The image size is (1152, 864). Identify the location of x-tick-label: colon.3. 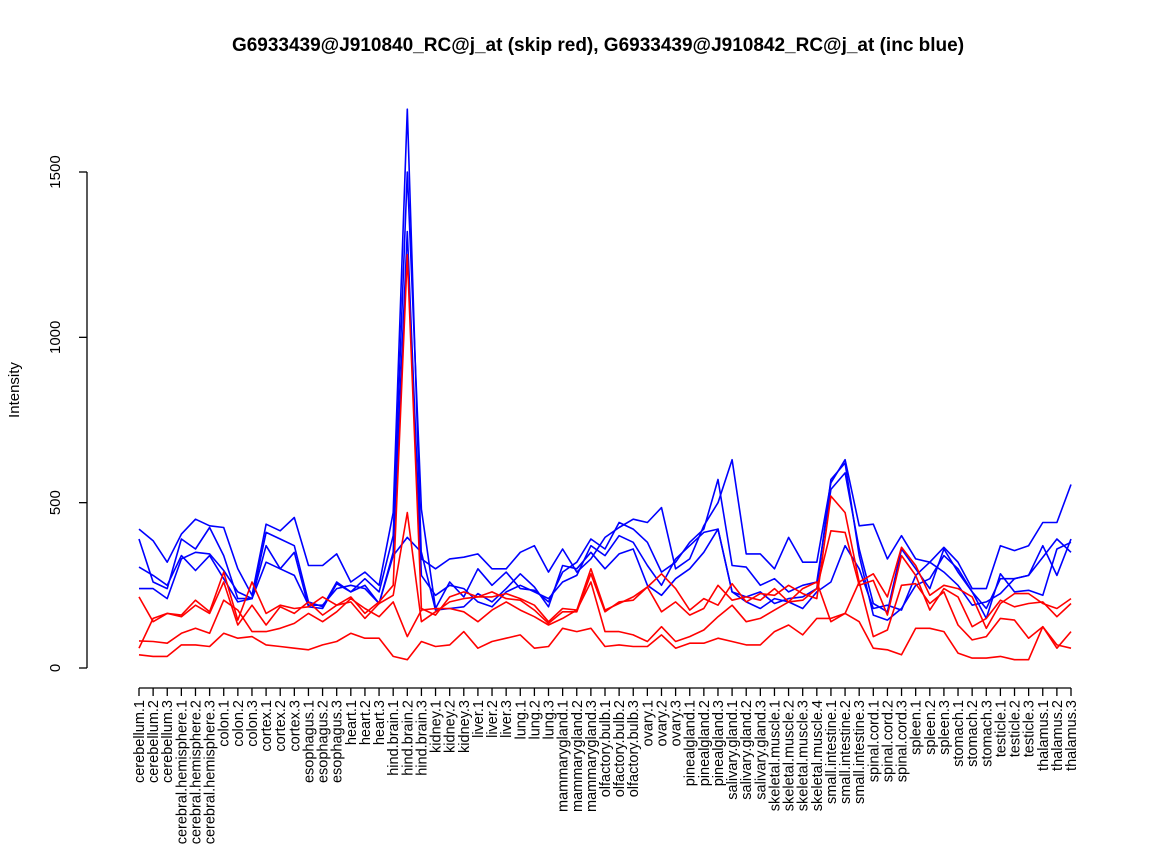
(253, 723).